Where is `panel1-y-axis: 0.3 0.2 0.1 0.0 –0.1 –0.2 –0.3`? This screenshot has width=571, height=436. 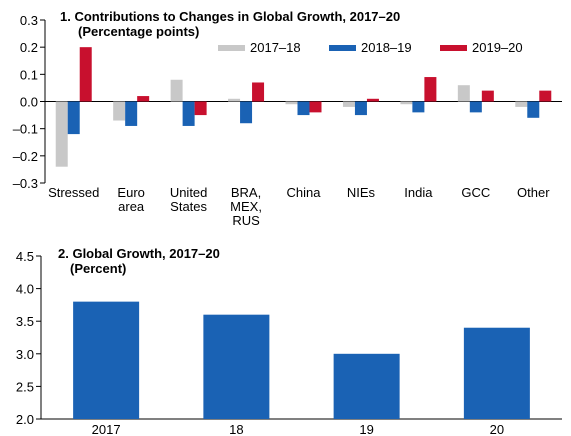 panel1-y-axis: 0.3 0.2 0.1 0.0 –0.1 –0.2 –0.3 is located at coordinates (29, 102).